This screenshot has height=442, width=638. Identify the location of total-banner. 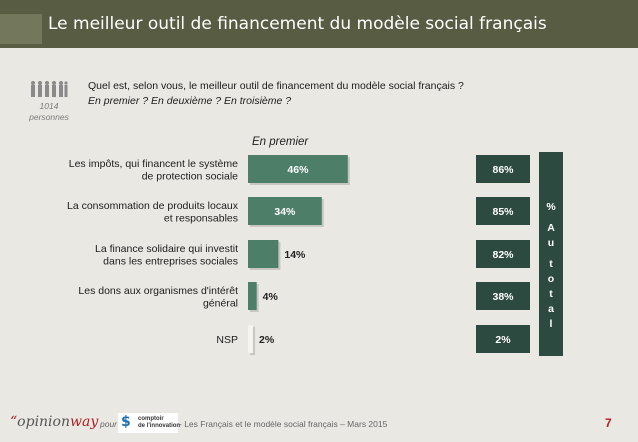
(551, 254).